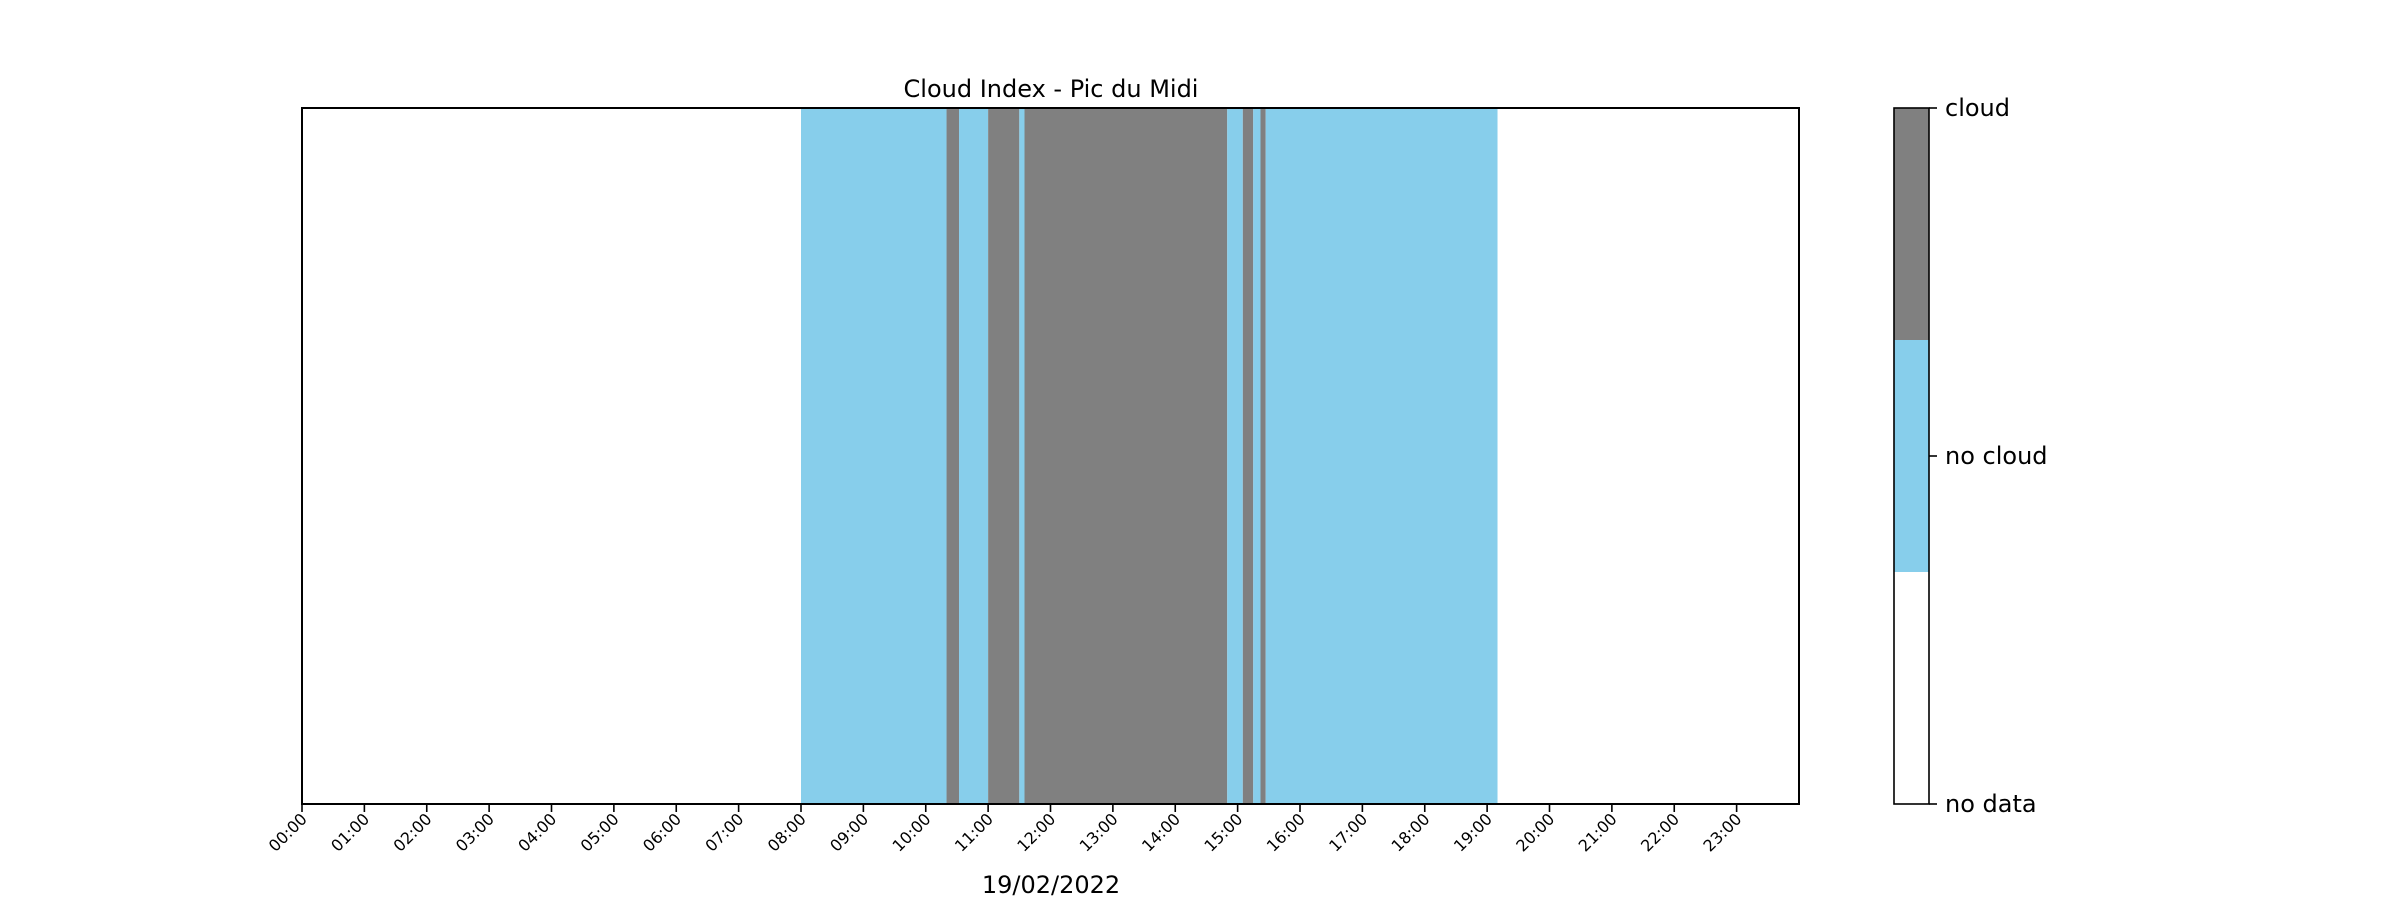  Describe the element at coordinates (787, 832) in the screenshot. I see `x-tick-label: 08:00` at that location.